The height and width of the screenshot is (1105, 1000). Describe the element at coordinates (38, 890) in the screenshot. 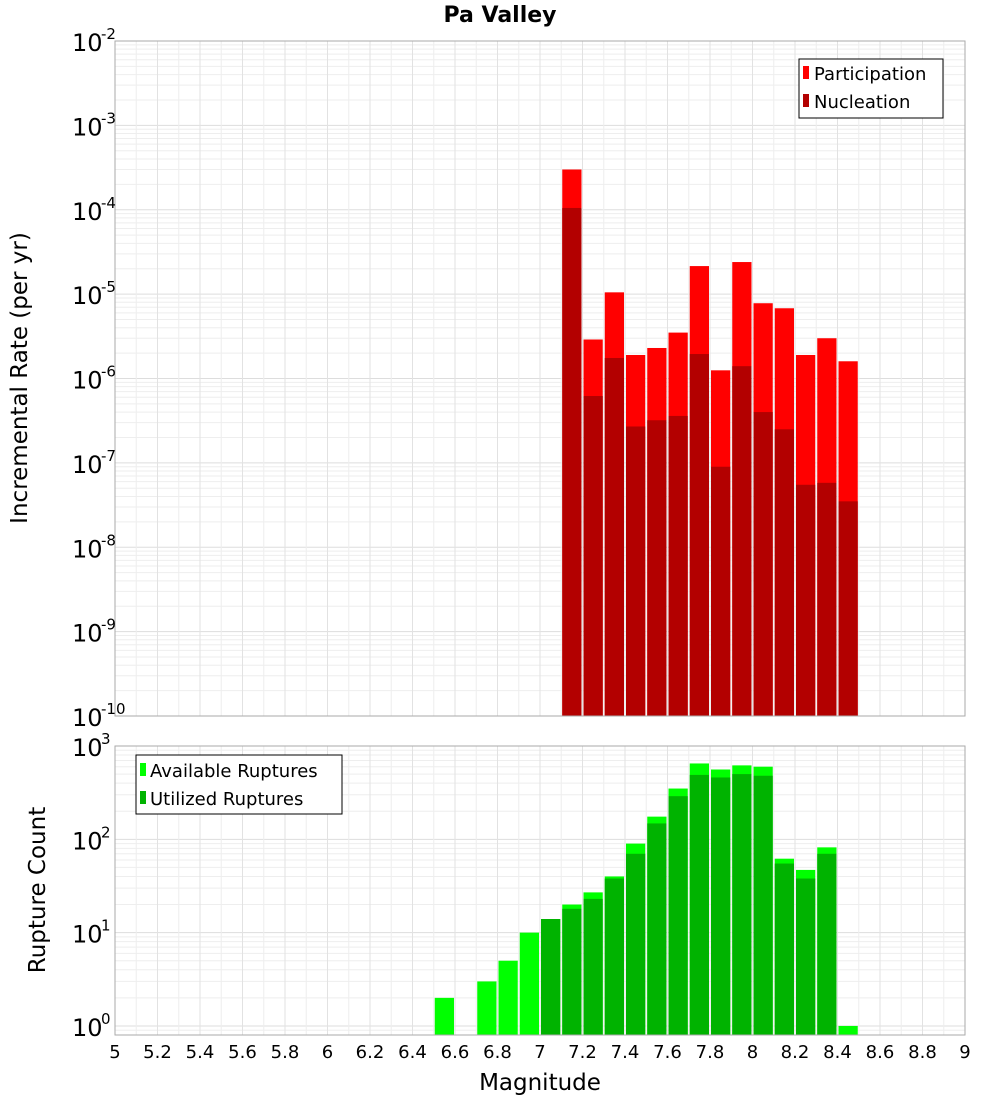

I see `bottom-y-axis-label: Rupture Count` at that location.